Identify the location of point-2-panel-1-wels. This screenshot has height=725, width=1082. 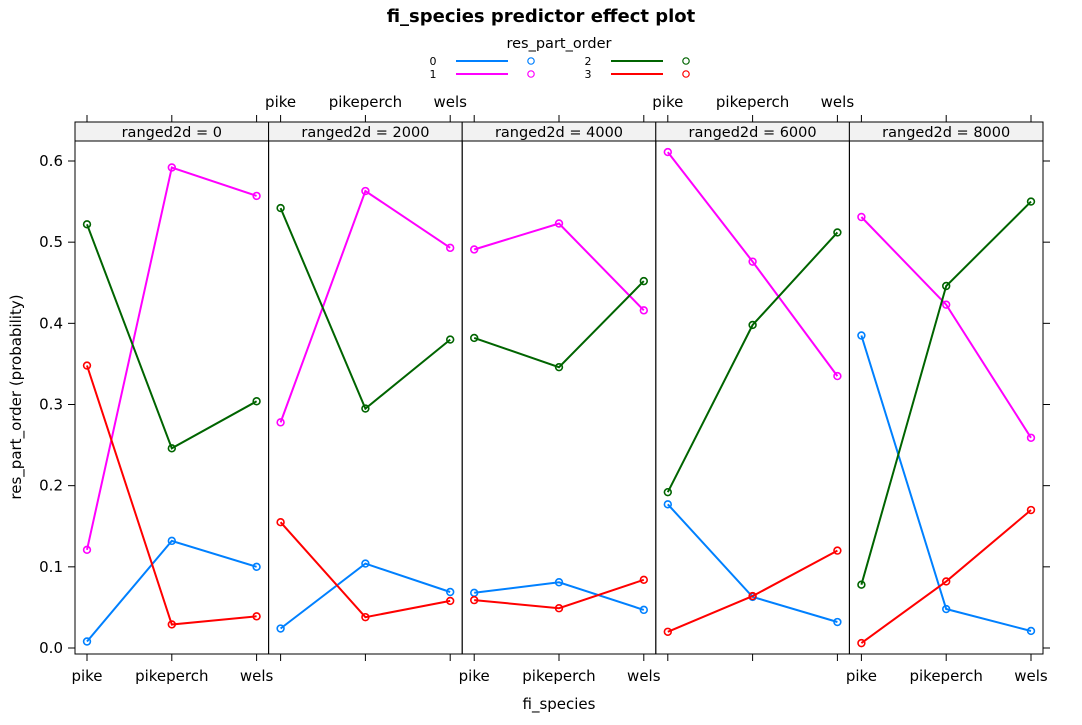
(450, 339).